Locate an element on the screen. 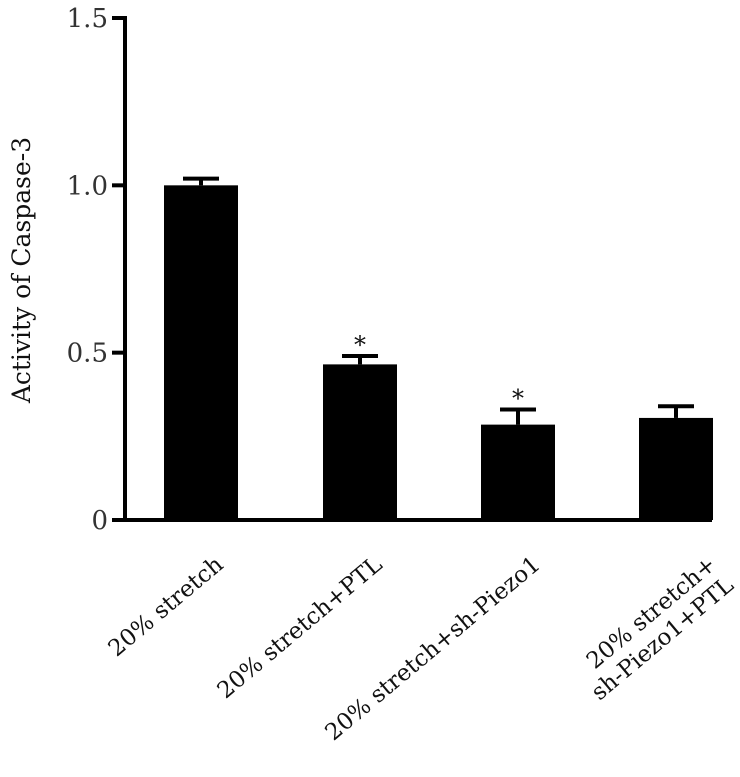  y-tick-label-4: 1.5 is located at coordinates (87, 19).